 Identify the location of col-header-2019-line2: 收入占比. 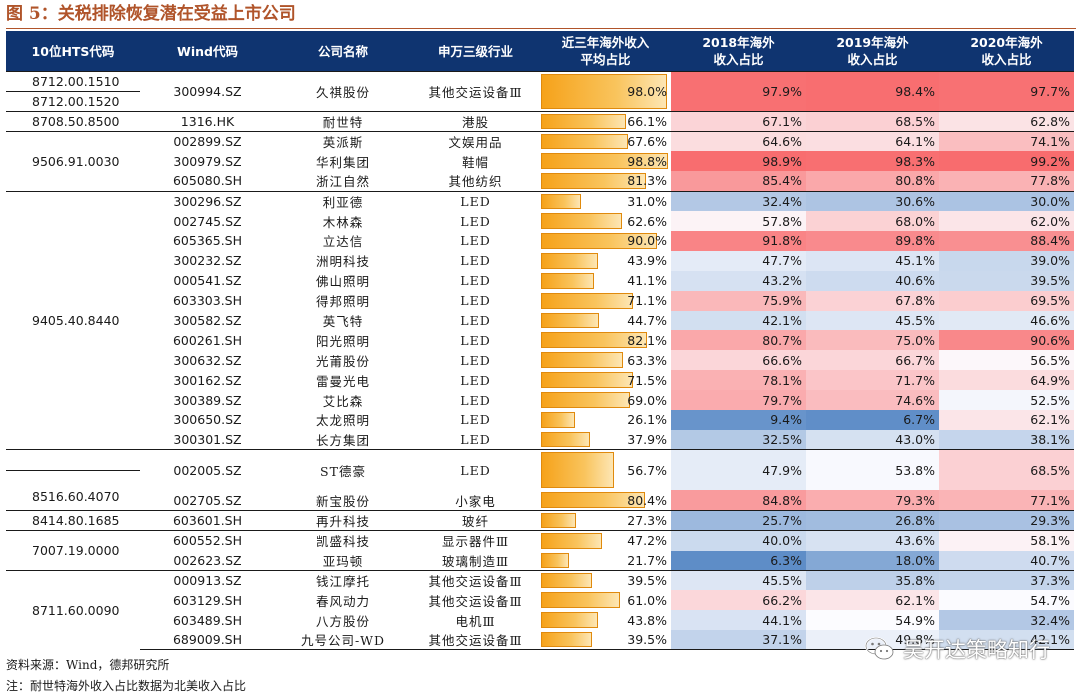
(872, 59).